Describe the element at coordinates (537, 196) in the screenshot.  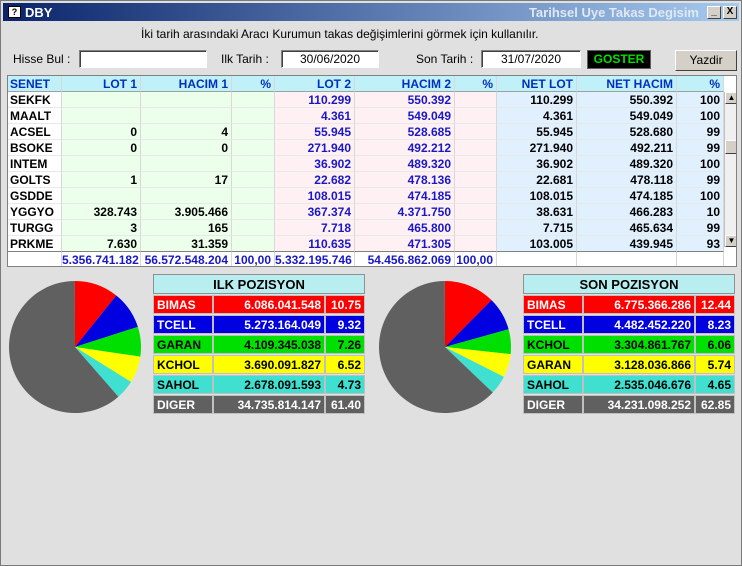
I see `cell-net-lot: 108.015` at that location.